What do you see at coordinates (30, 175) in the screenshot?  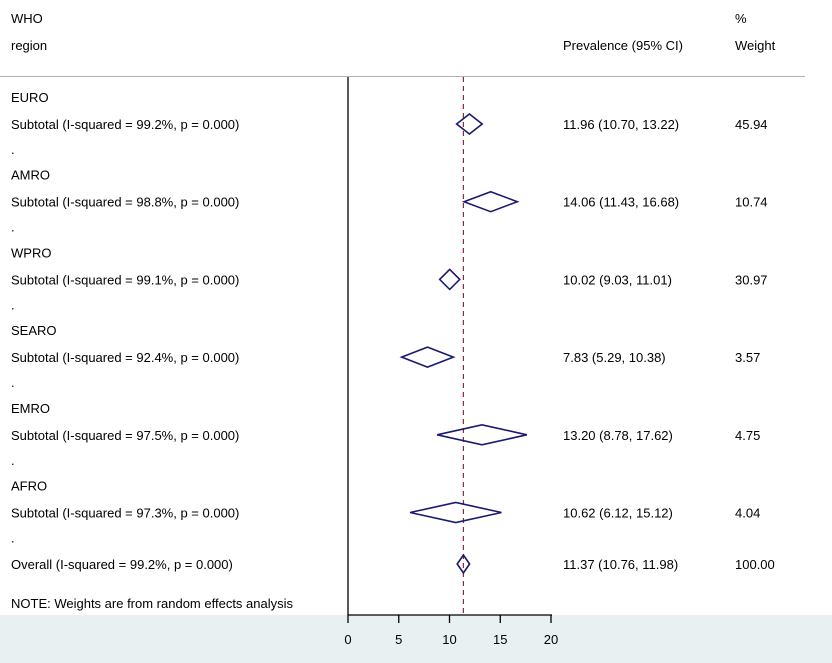 I see `group-name: AMRO` at bounding box center [30, 175].